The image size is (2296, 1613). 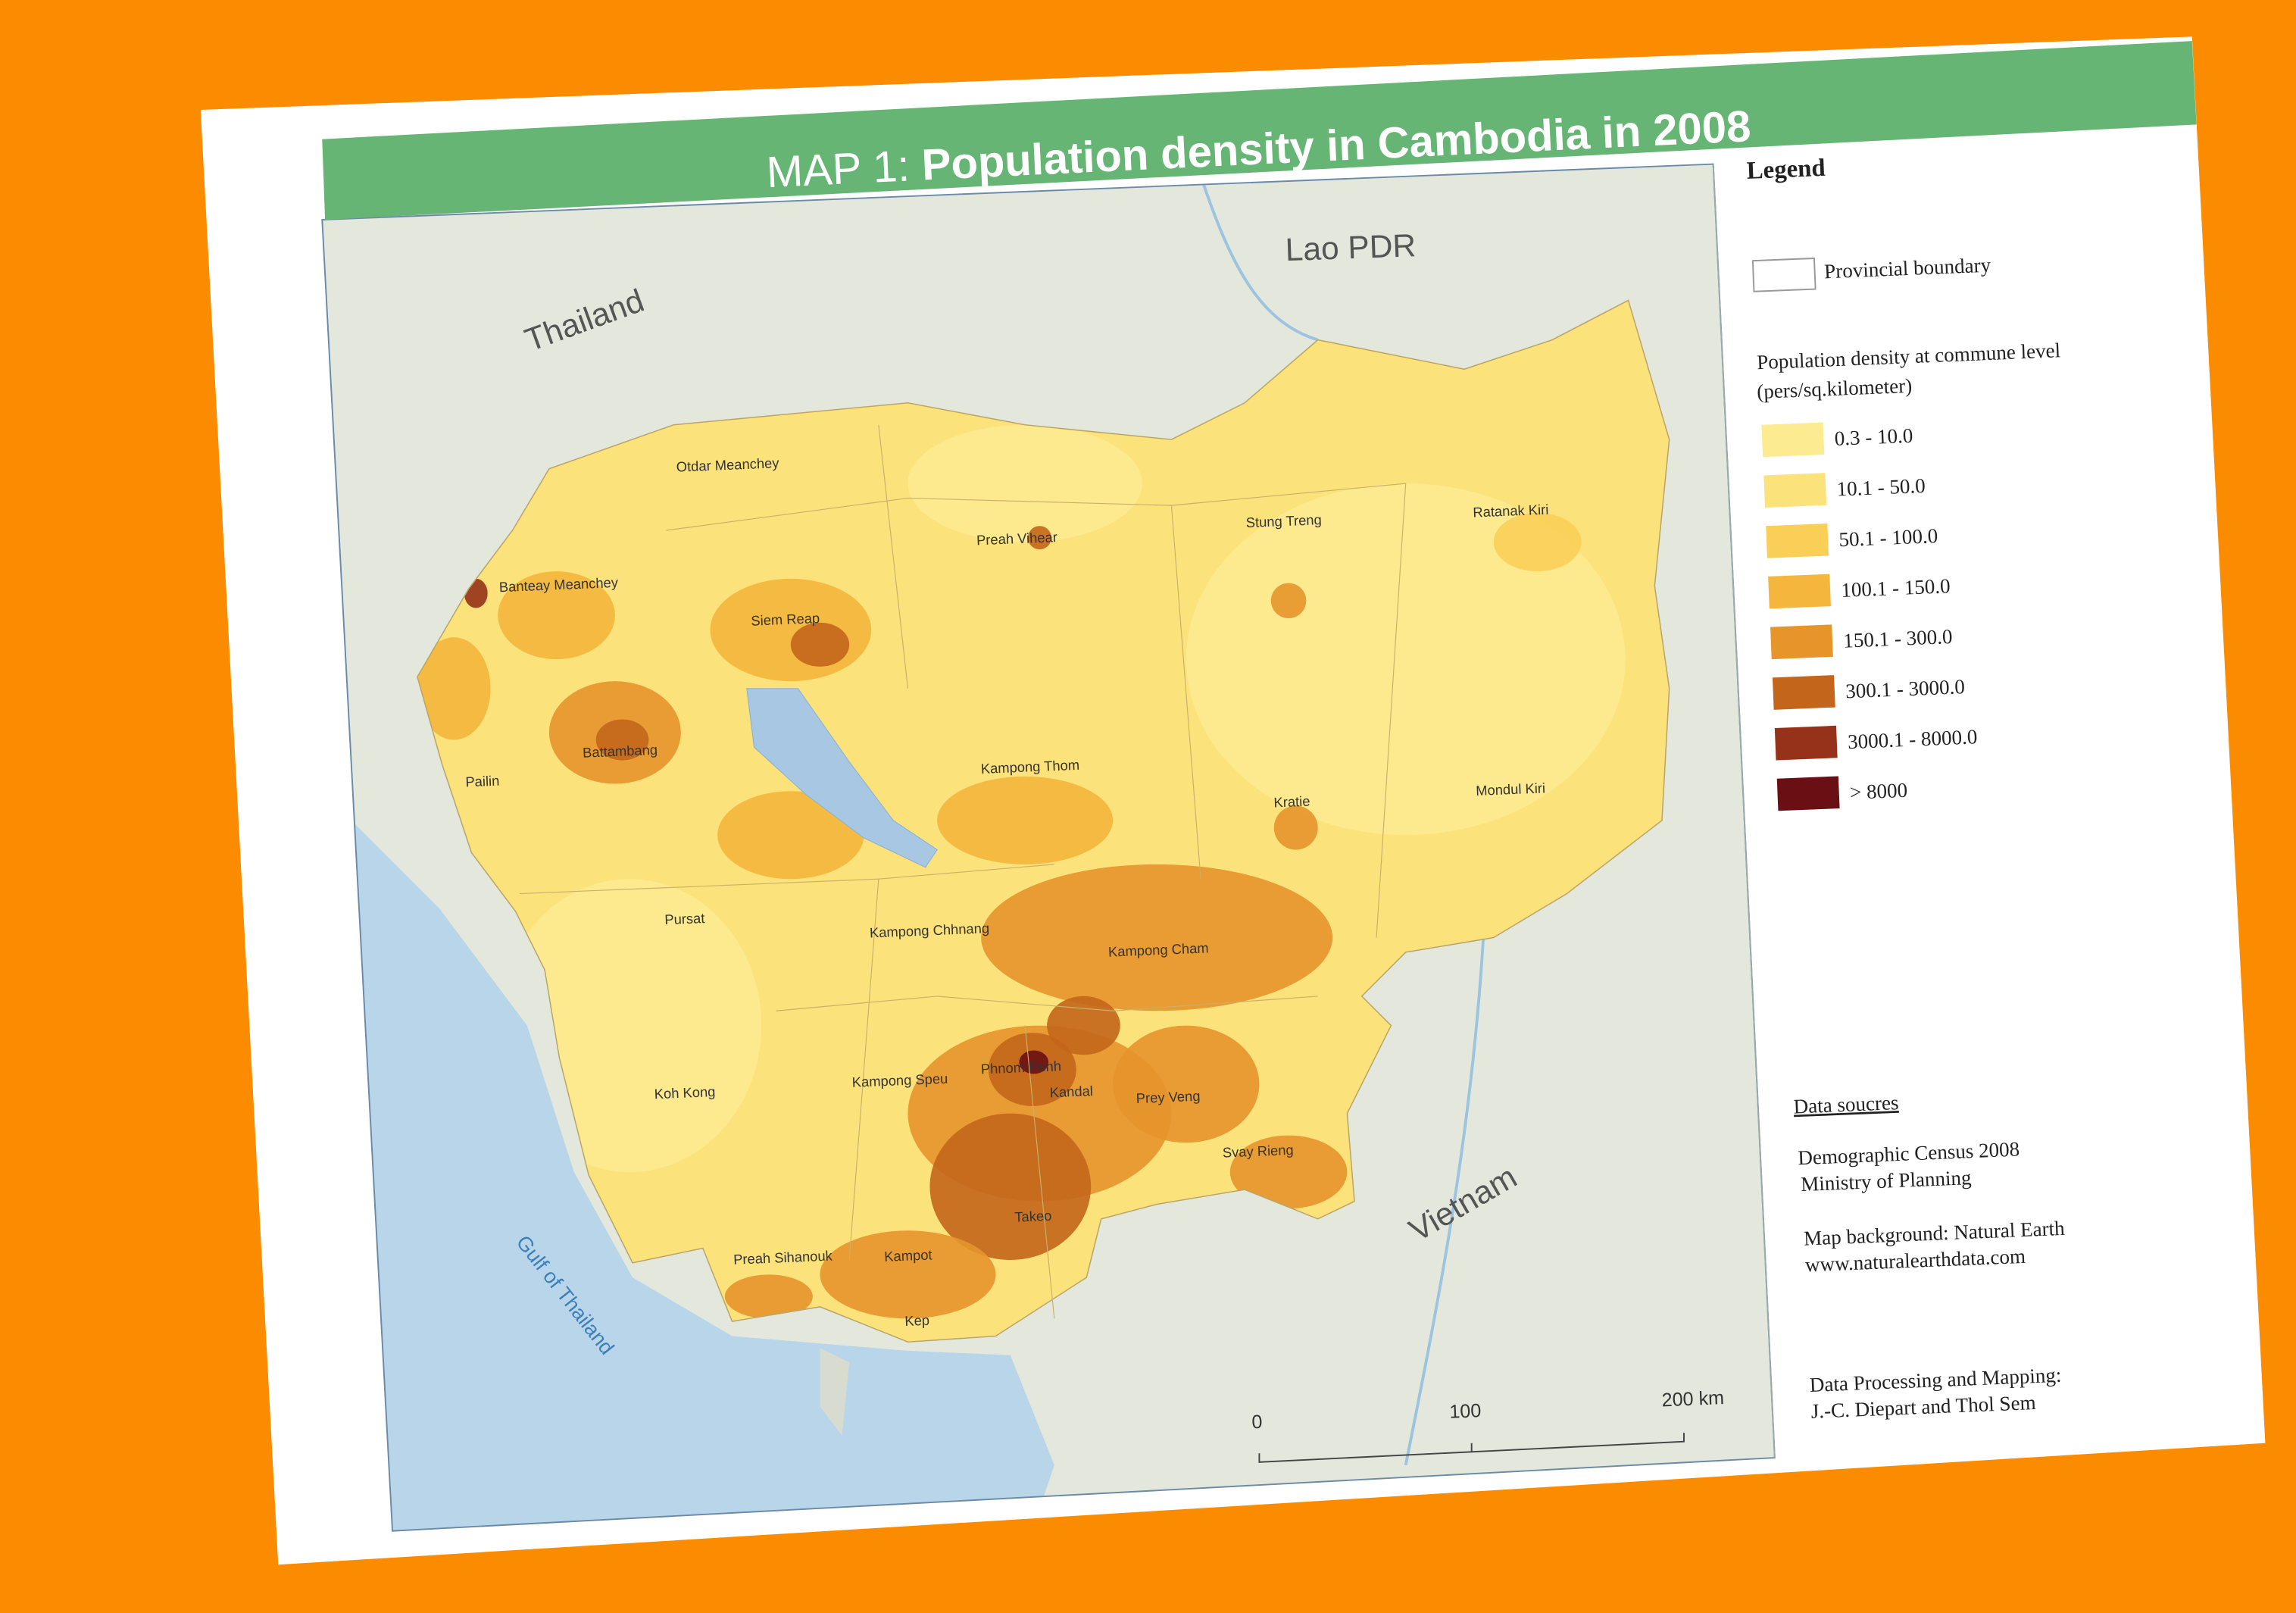 What do you see at coordinates (1888, 537) in the screenshot?
I see `legend-class-label: 50.1 - 100.0` at bounding box center [1888, 537].